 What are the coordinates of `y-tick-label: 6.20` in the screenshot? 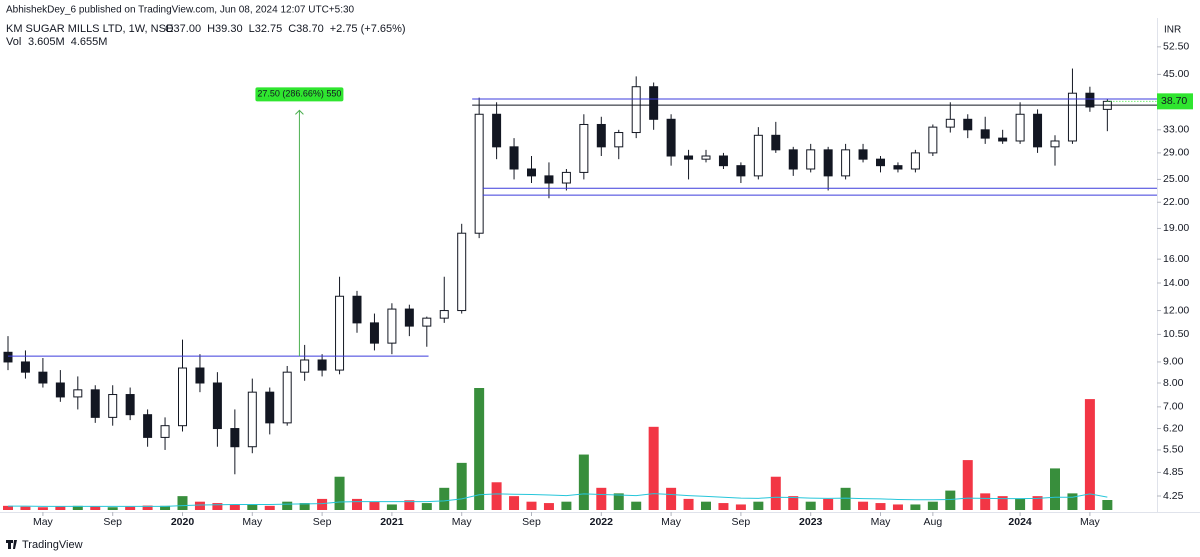 It's located at (1173, 428).